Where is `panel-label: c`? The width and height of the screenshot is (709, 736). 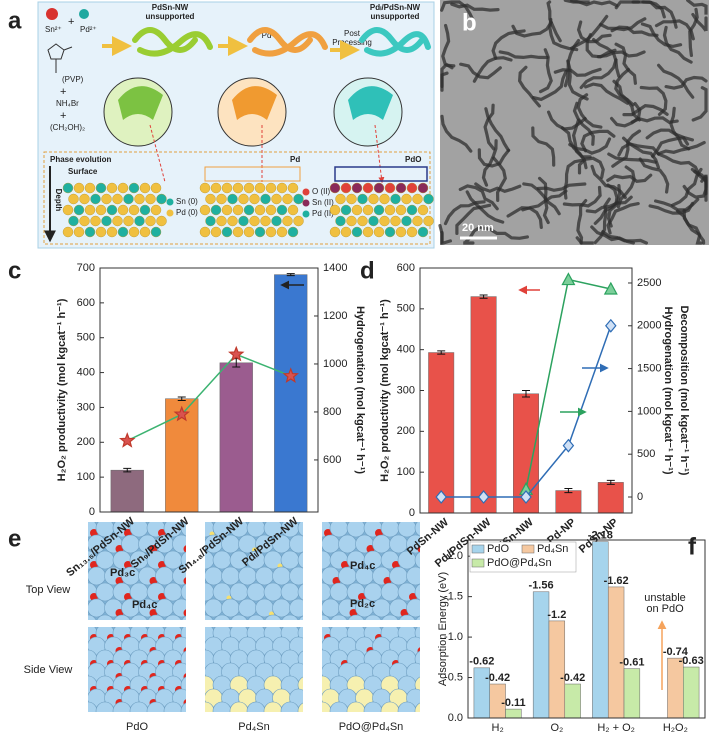
panel-label: c is located at coordinates (14, 270).